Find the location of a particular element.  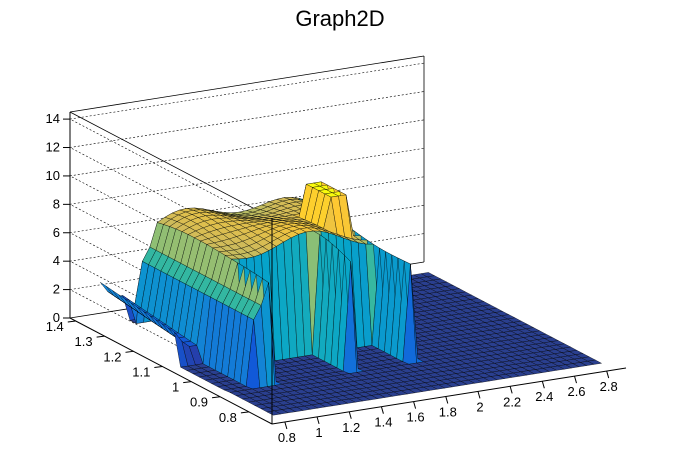

y-tick-label: 1 is located at coordinates (175, 387).